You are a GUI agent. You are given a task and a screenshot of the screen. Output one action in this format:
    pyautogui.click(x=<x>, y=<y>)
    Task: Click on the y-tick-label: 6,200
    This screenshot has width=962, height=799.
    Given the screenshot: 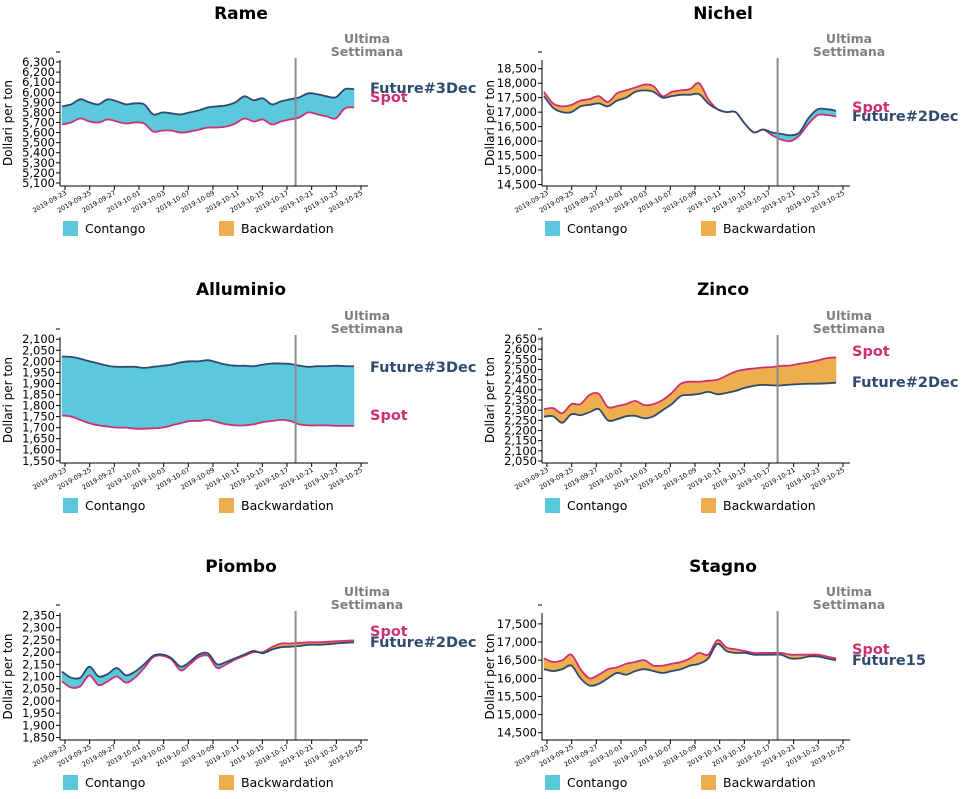 What is the action you would take?
    pyautogui.click(x=38, y=72)
    